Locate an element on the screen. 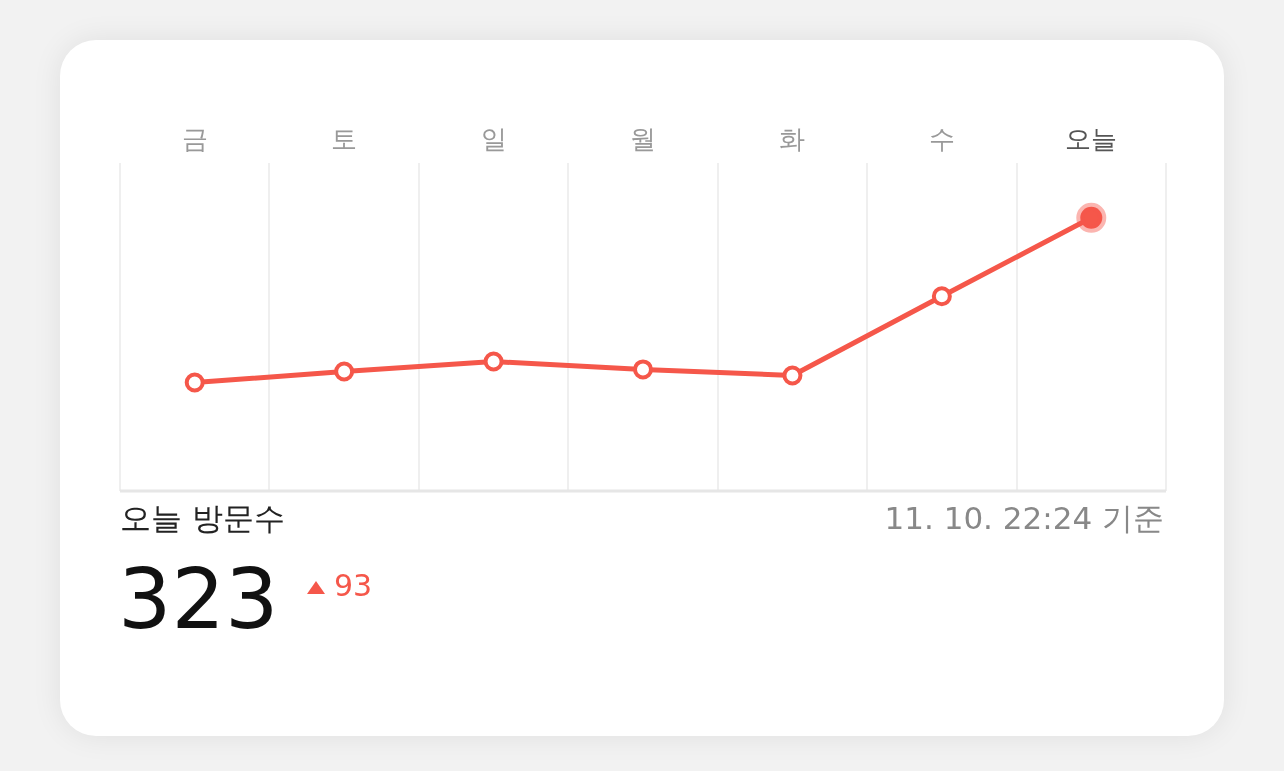  x-tick-label: 일 is located at coordinates (493, 139).